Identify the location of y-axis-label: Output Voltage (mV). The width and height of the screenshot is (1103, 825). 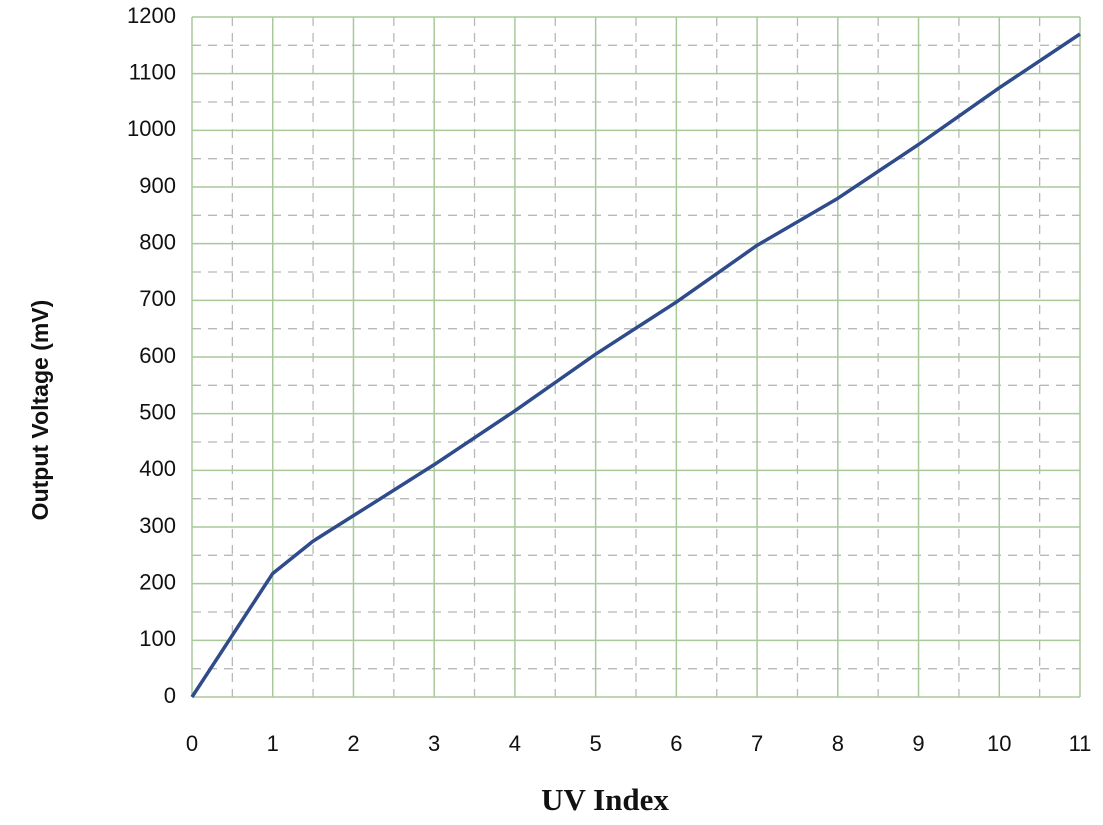
(40, 410).